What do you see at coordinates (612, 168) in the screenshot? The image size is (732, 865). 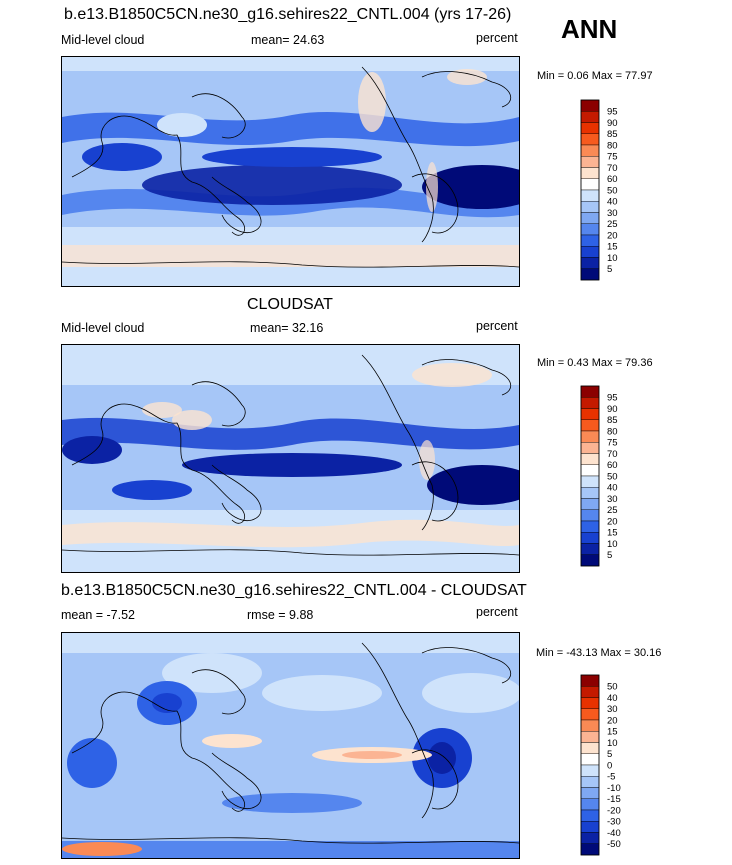 I see `panel-1-colorbar-label: 70` at bounding box center [612, 168].